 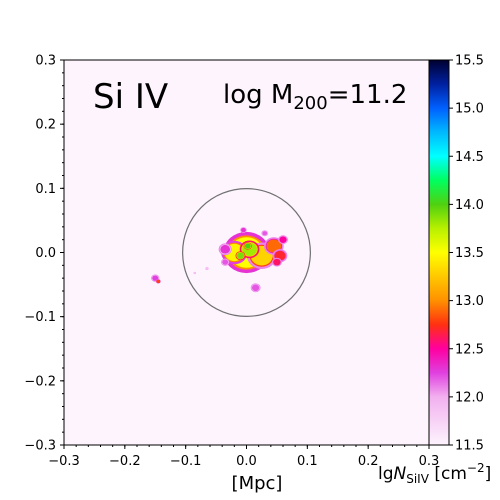 What do you see at coordinates (469, 349) in the screenshot?
I see `colorbar-tick-label: 12.5` at bounding box center [469, 349].